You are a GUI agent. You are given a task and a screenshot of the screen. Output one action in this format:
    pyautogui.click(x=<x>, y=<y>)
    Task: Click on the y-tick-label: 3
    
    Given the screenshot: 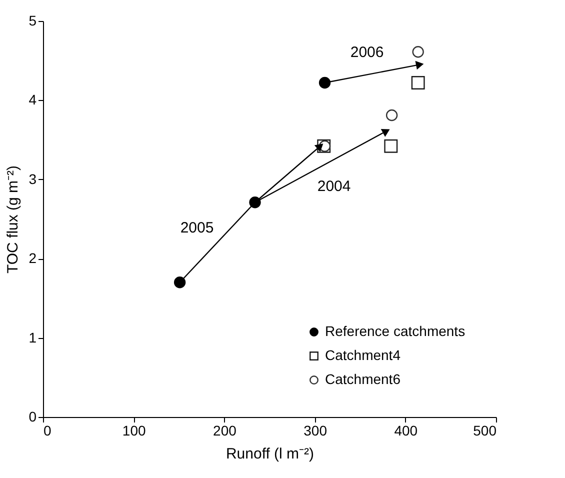 What is the action you would take?
    pyautogui.click(x=32, y=178)
    